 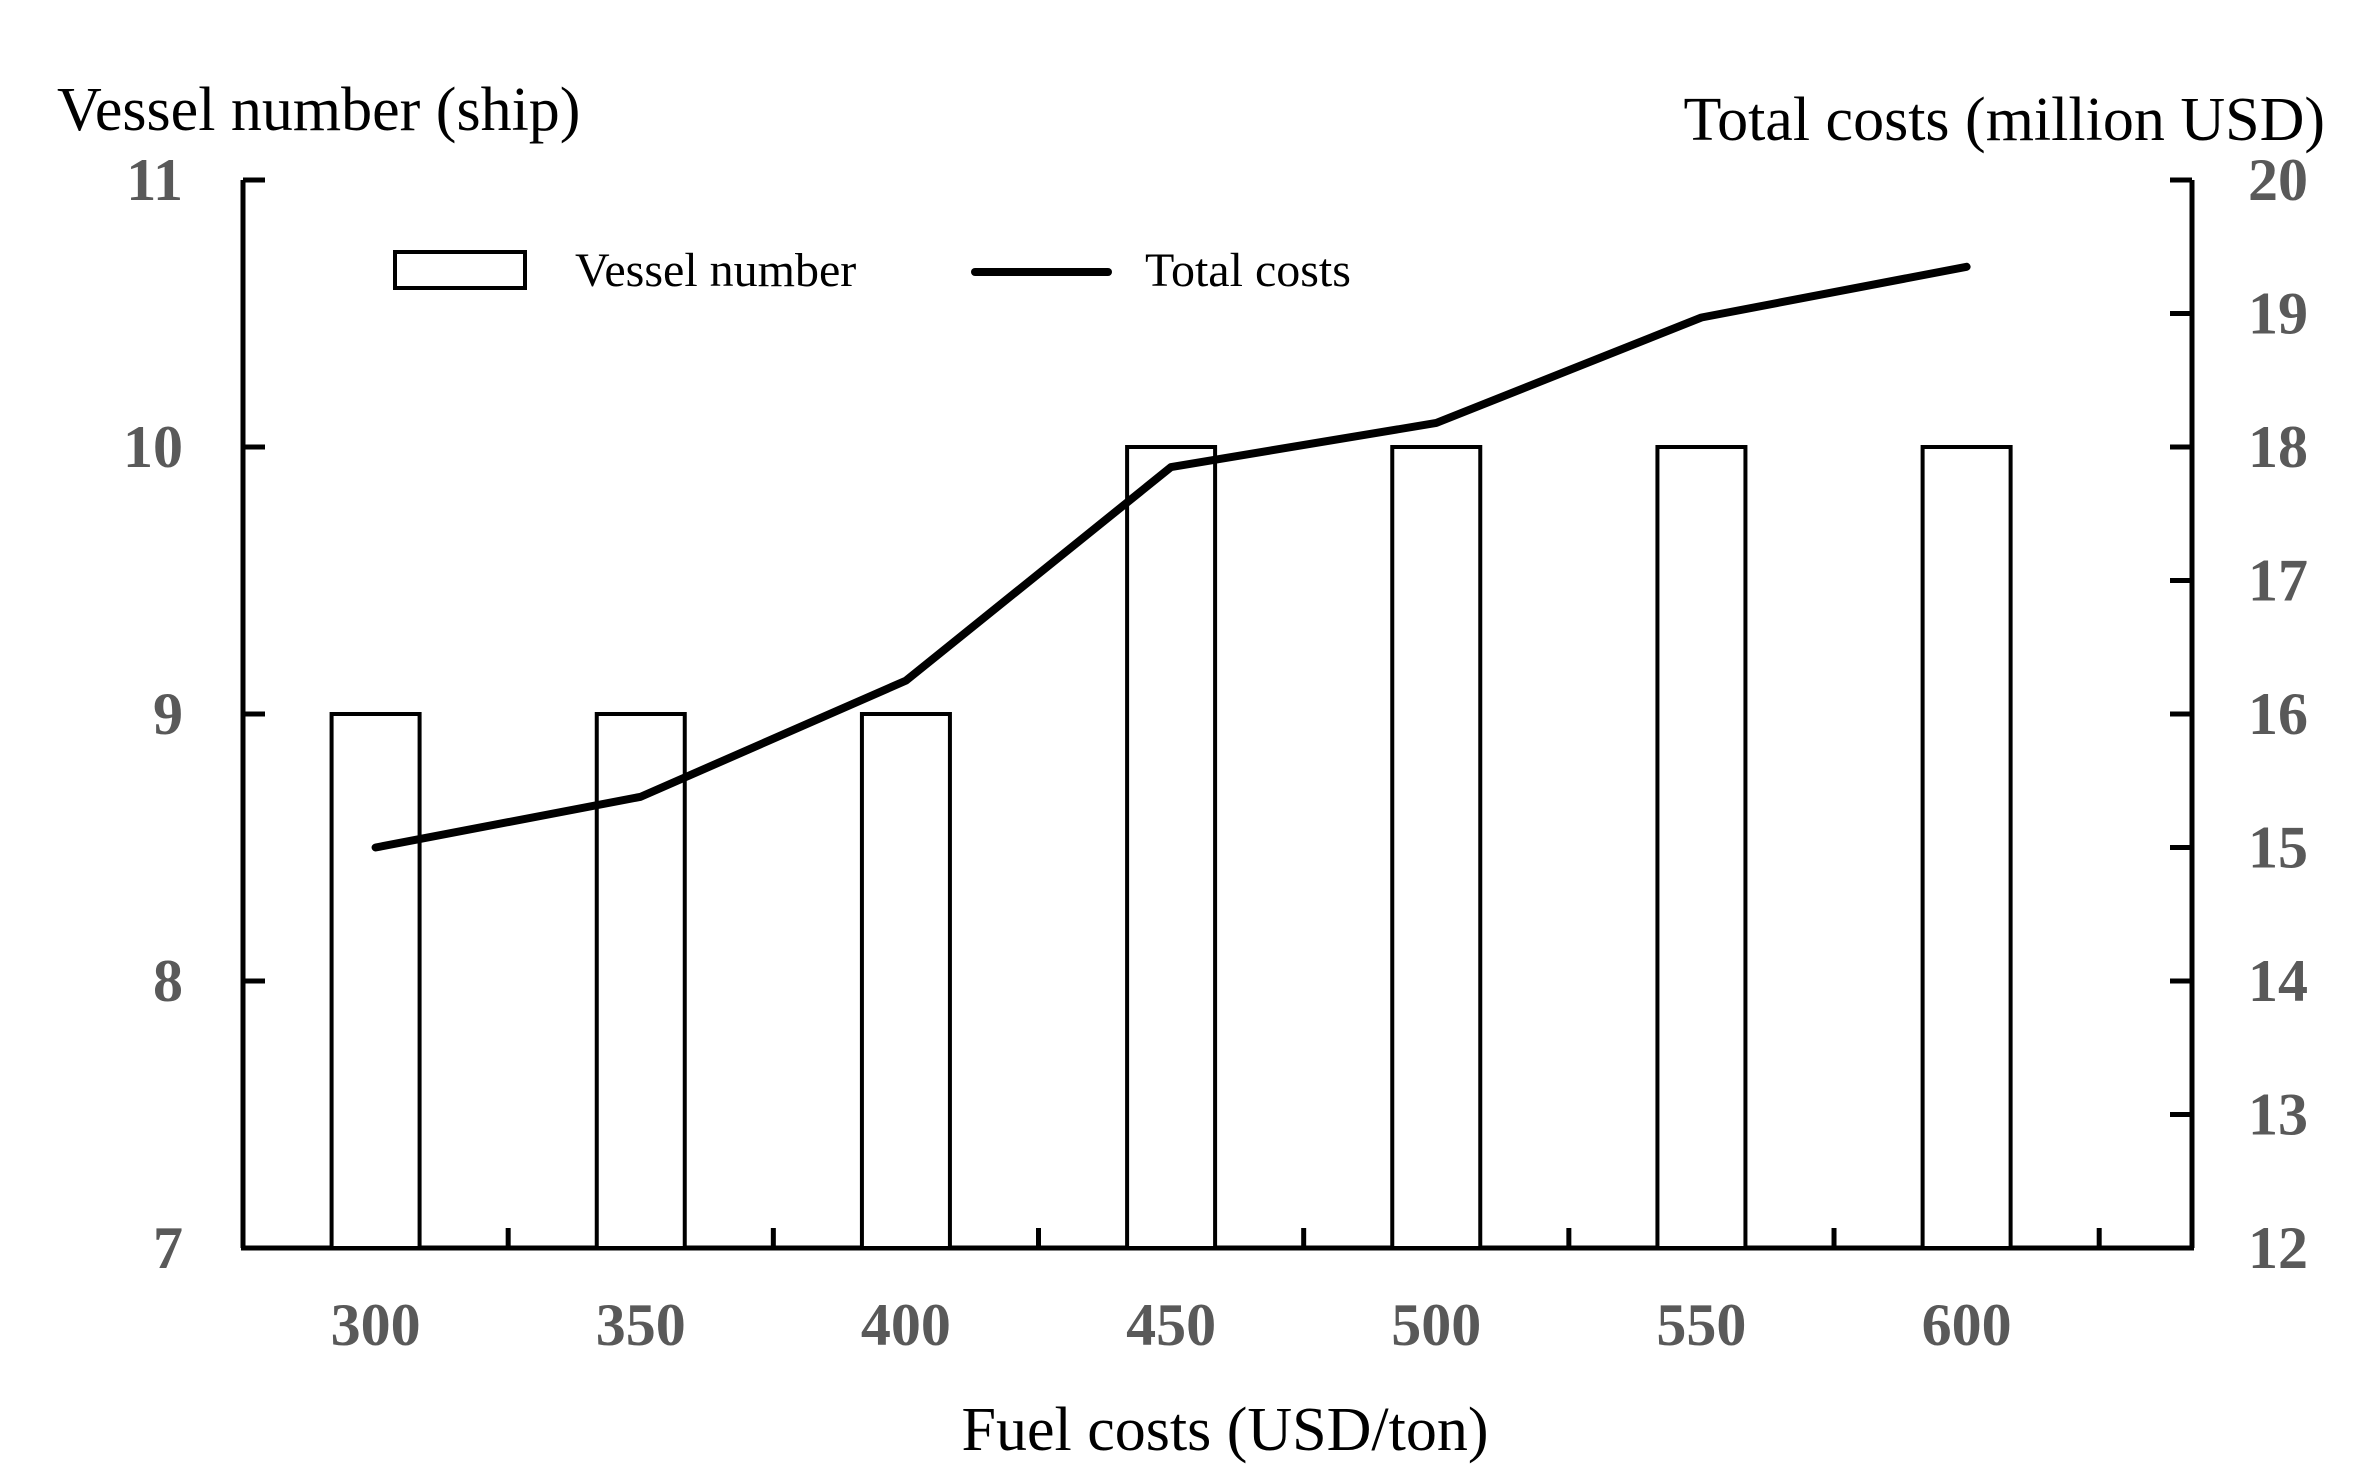 What do you see at coordinates (641, 1325) in the screenshot?
I see `x-tick-label-350: 350` at bounding box center [641, 1325].